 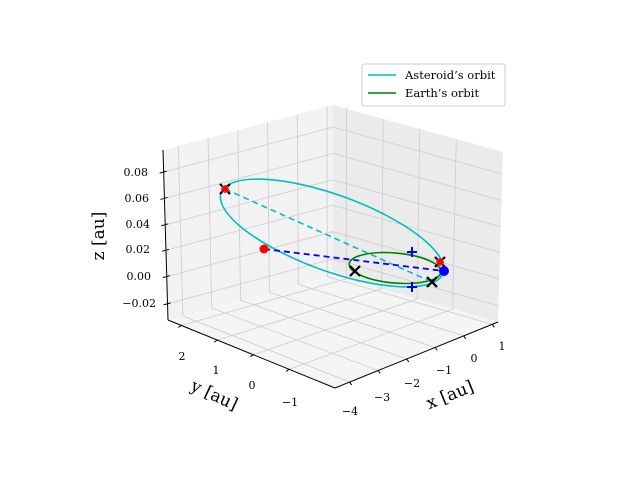 I want to click on x-axis-label: x [au], so click(x=450, y=395).